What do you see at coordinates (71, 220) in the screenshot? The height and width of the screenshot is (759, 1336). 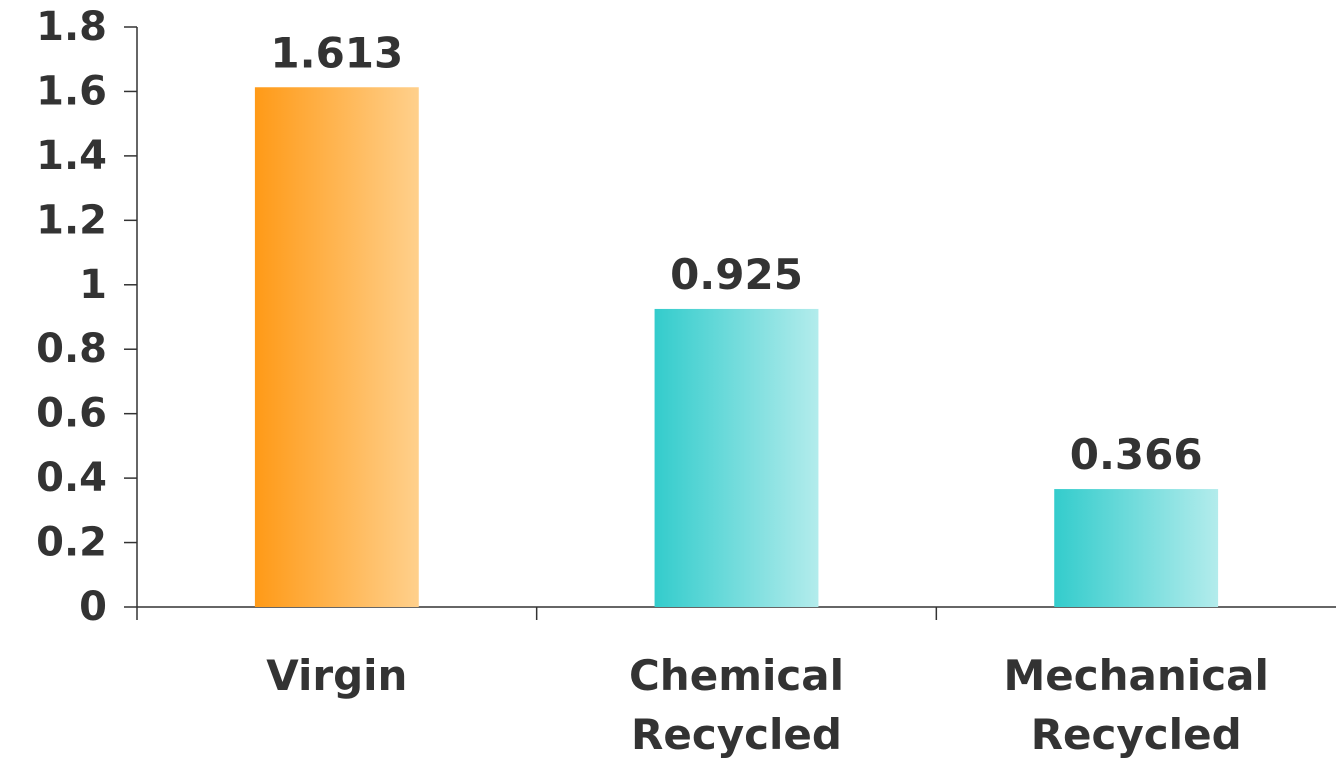 I see `y-tick-label: 1.2` at bounding box center [71, 220].